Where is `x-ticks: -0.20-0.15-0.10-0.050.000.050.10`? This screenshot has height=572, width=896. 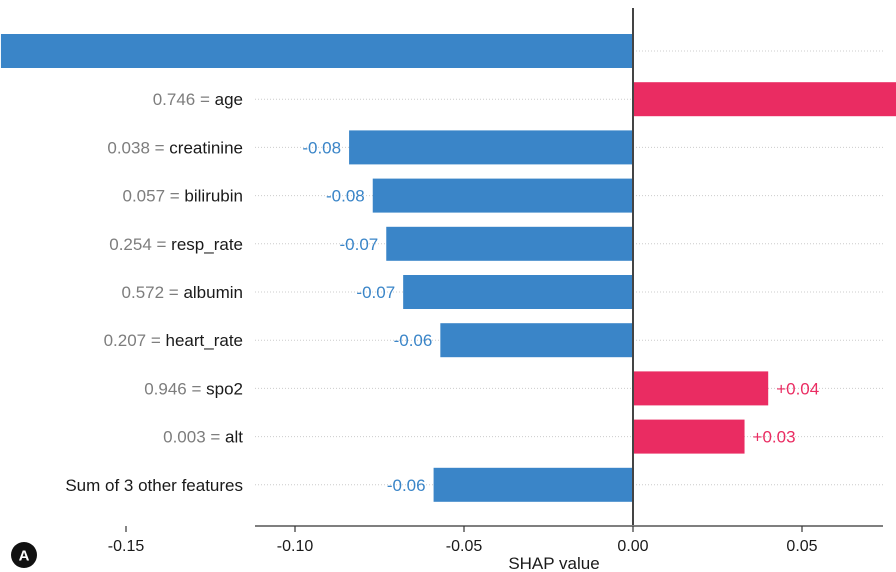
x-ticks: -0.20-0.15-0.10-0.050.000.050.10 is located at coordinates (463, 540).